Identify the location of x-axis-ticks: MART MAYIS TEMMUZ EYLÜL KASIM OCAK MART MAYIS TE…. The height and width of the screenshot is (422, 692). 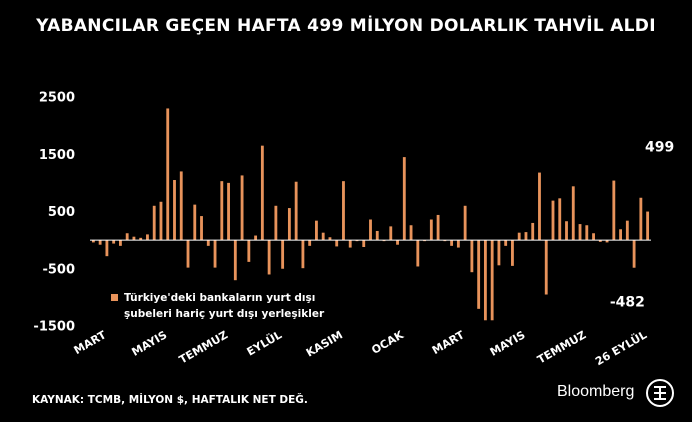
(360, 347).